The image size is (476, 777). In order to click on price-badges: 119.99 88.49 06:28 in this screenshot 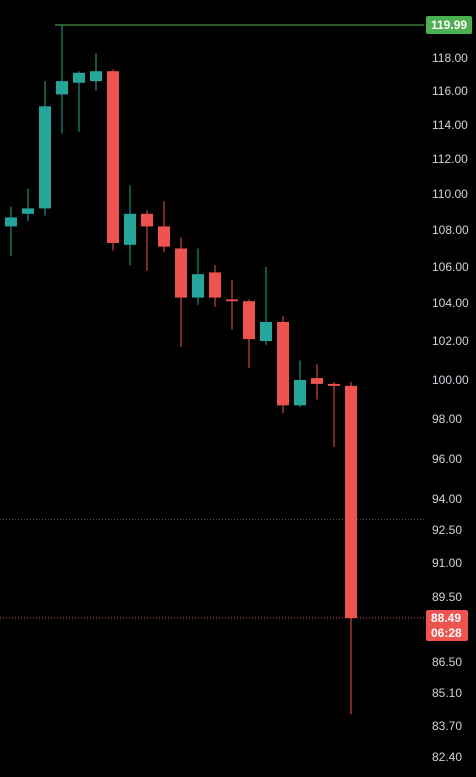, I will do `click(449, 328)`.